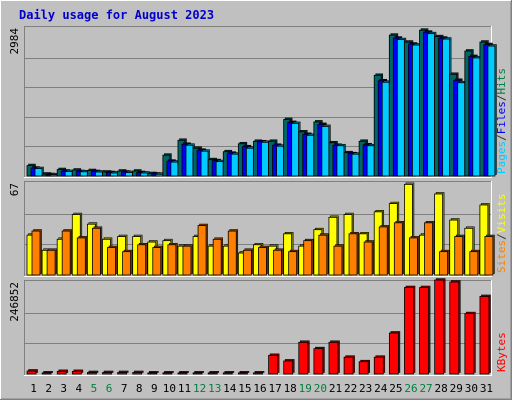  What do you see at coordinates (335, 388) in the screenshot?
I see `x-tick-label: 21` at bounding box center [335, 388].